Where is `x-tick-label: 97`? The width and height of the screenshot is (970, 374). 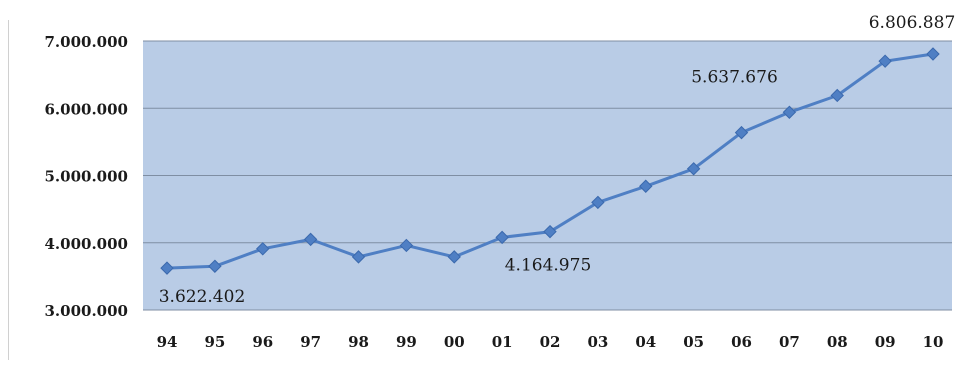 x-tick-label: 97 is located at coordinates (310, 342).